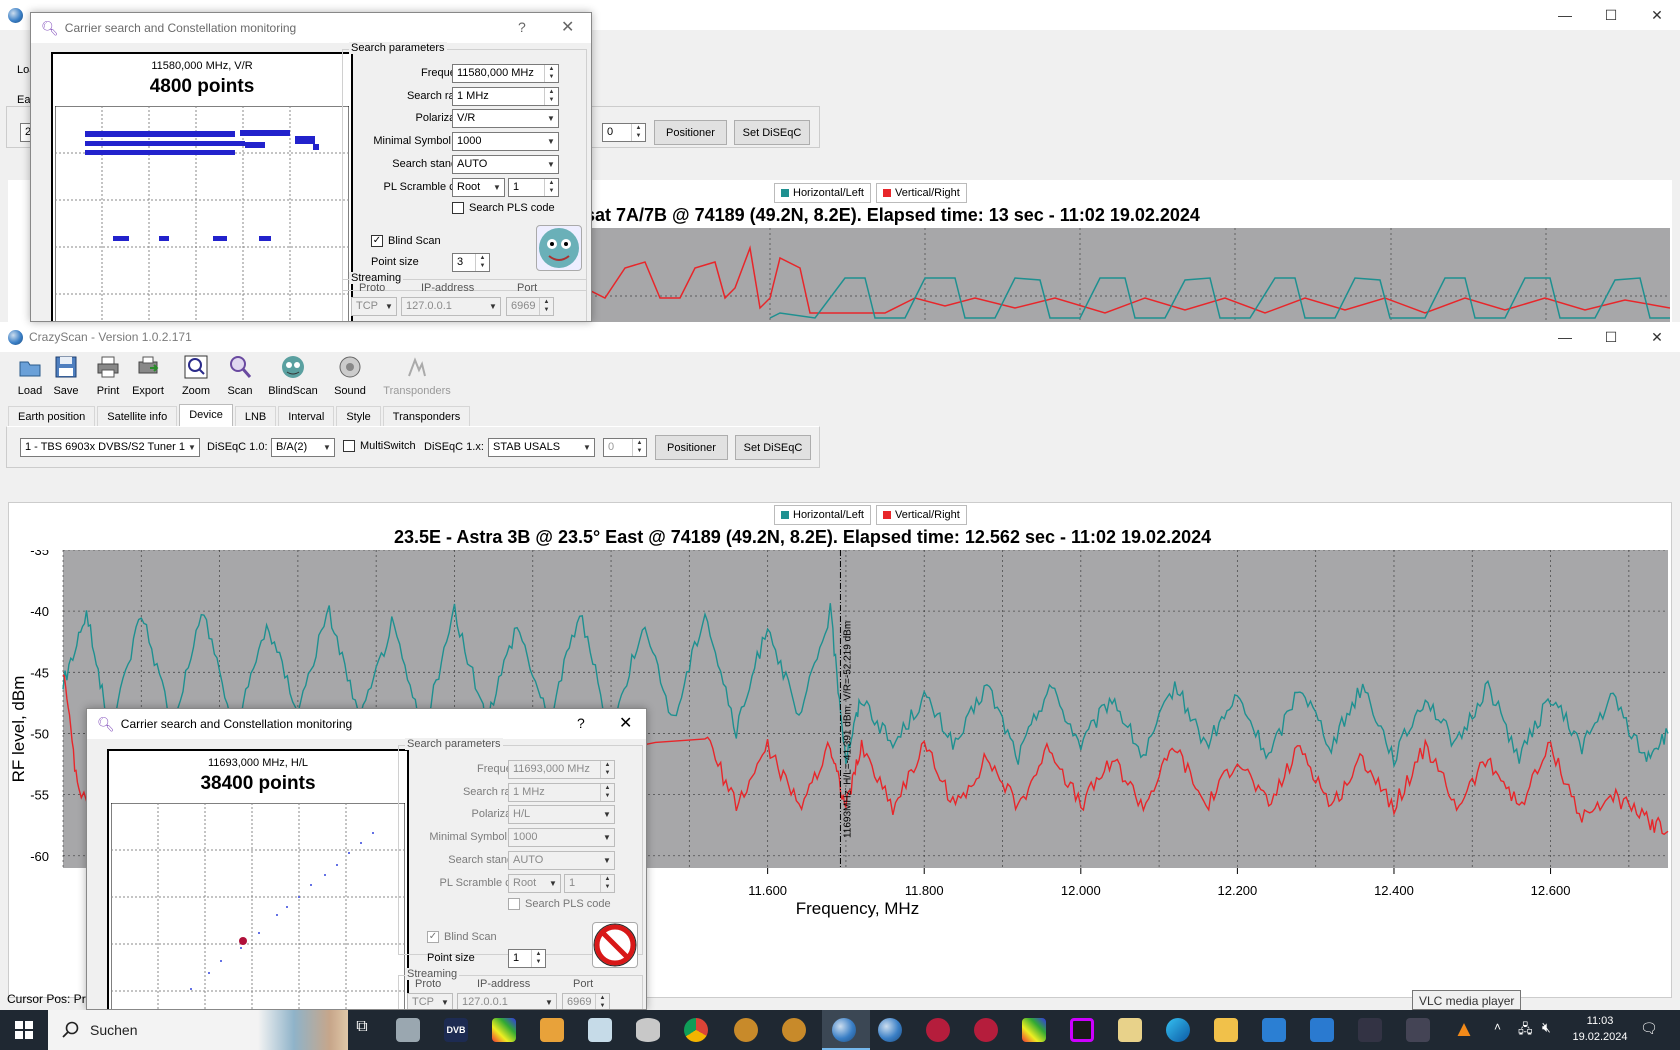  Describe the element at coordinates (198, 1030) in the screenshot. I see `taskbar-search-box: Suchen` at that location.